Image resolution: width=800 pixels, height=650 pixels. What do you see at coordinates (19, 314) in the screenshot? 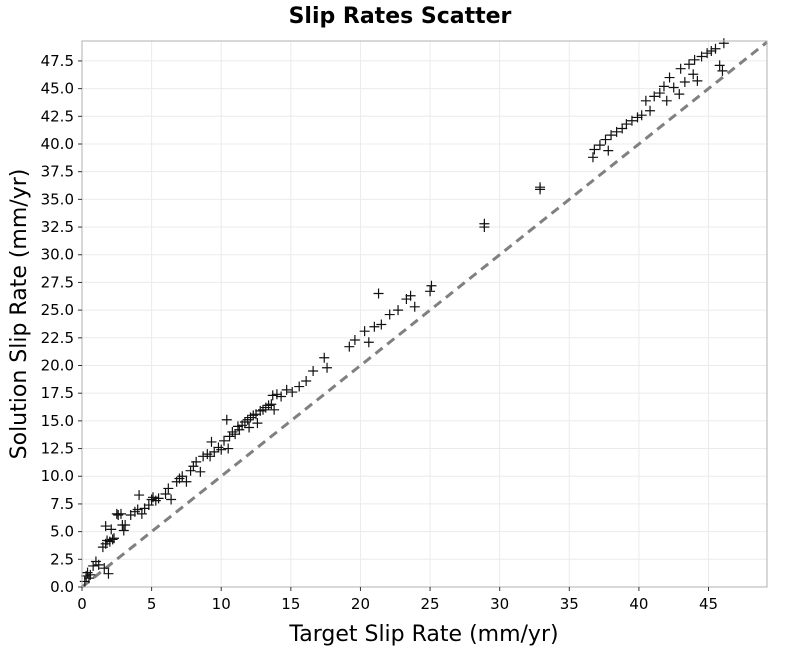
I see `y-axis-label: Solution Slip Rate (mm/yr)` at bounding box center [19, 314].